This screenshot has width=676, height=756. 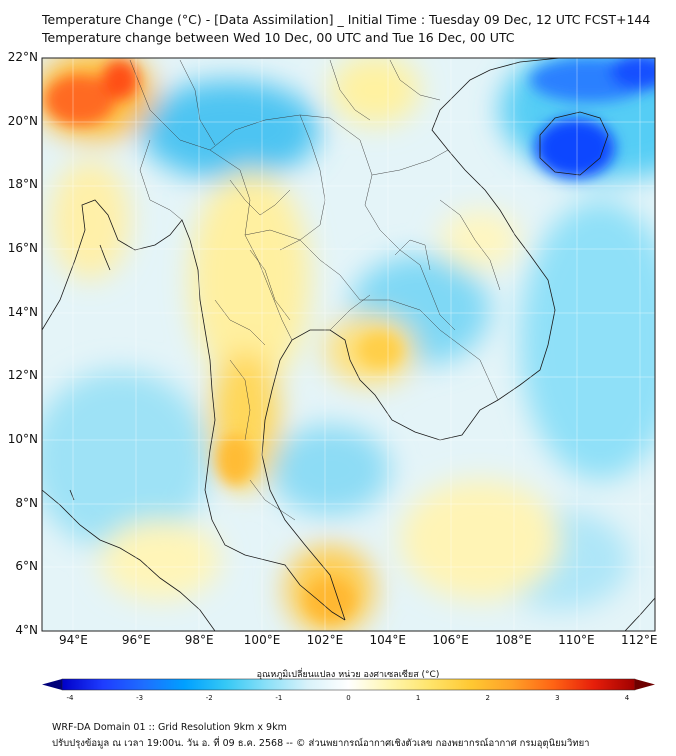 What do you see at coordinates (26, 630) in the screenshot?
I see `lat-tick-label: 4°N` at bounding box center [26, 630].